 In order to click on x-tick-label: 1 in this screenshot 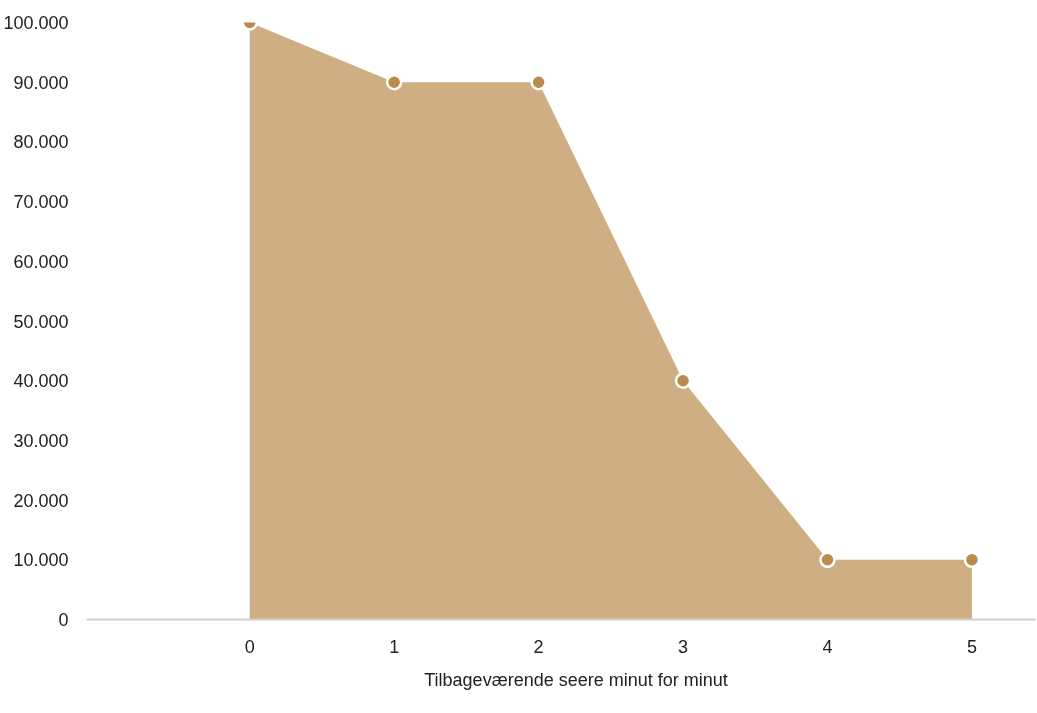, I will do `click(394, 646)`.